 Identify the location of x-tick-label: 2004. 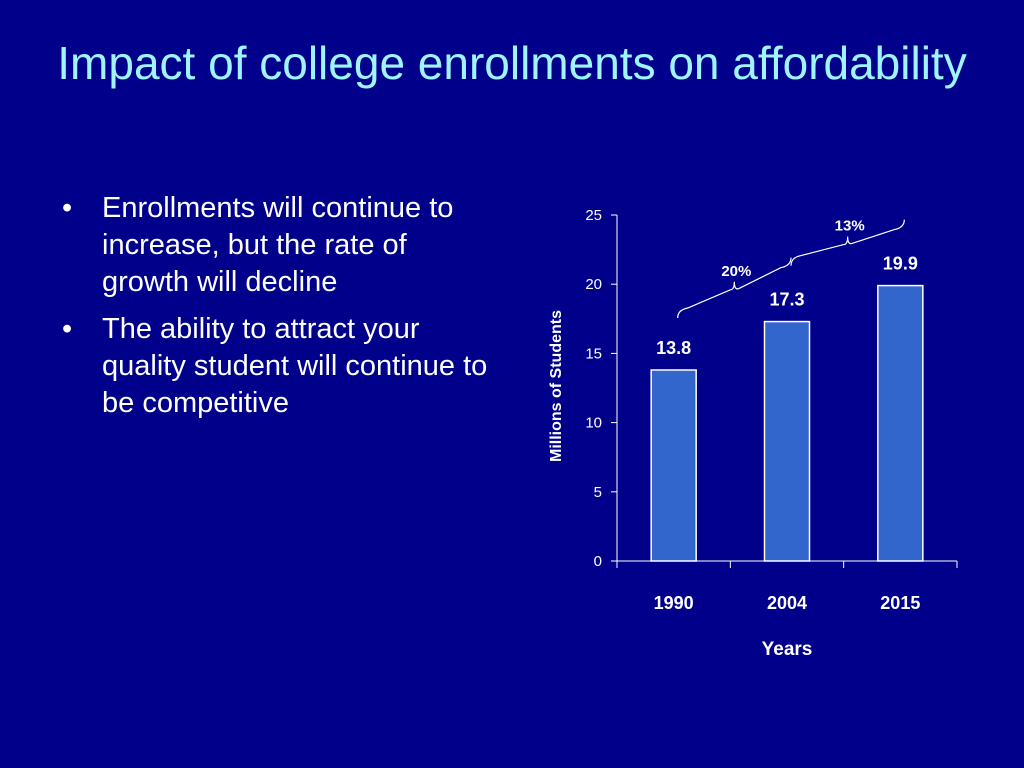
(787, 603).